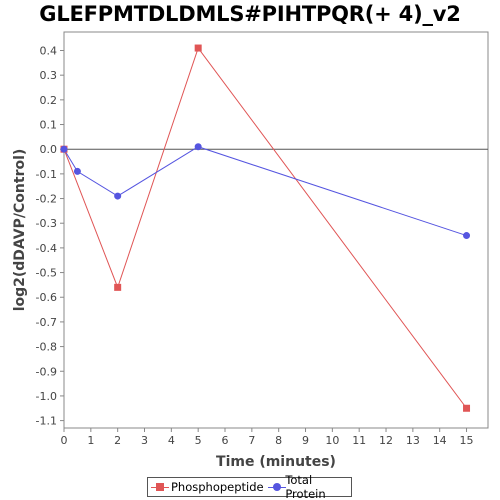  What do you see at coordinates (49, 149) in the screenshot?
I see `y-tick-label: 0.0` at bounding box center [49, 149].